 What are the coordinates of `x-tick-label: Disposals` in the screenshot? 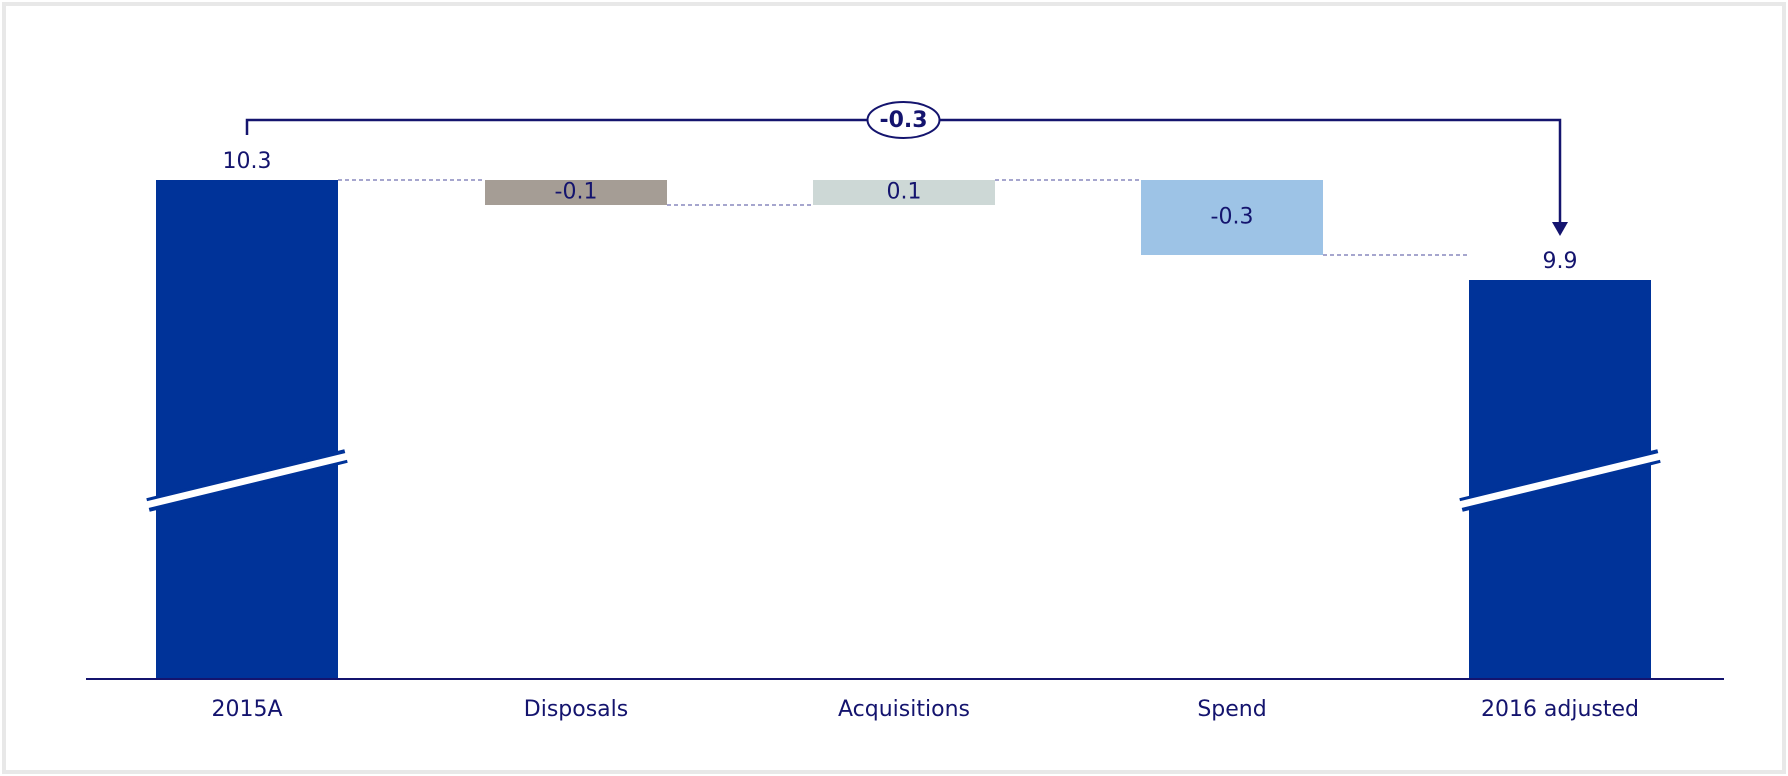 It's located at (576, 709).